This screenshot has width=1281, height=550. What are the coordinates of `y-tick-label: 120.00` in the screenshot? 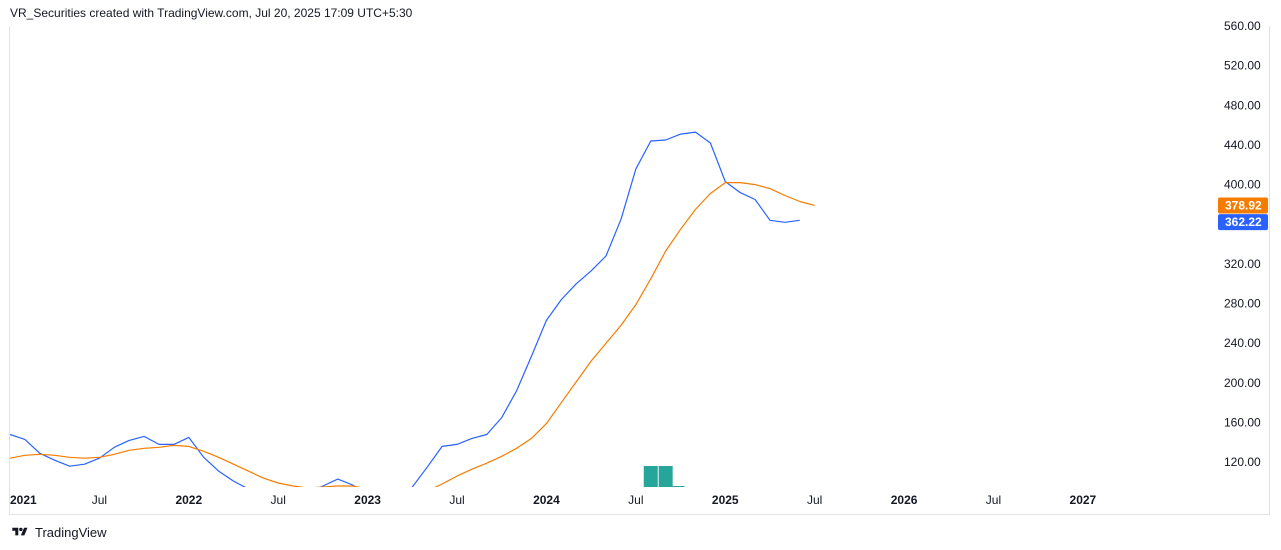 It's located at (1242, 462).